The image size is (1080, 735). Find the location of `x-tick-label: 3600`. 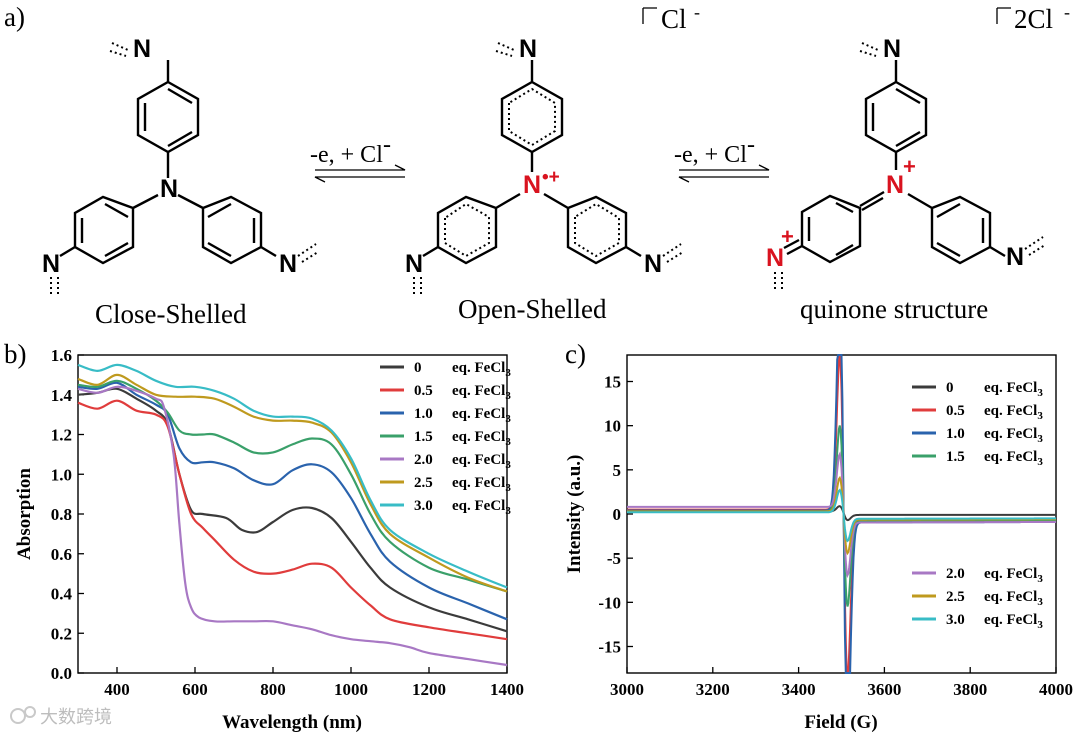

x-tick-label: 3600 is located at coordinates (884, 689).